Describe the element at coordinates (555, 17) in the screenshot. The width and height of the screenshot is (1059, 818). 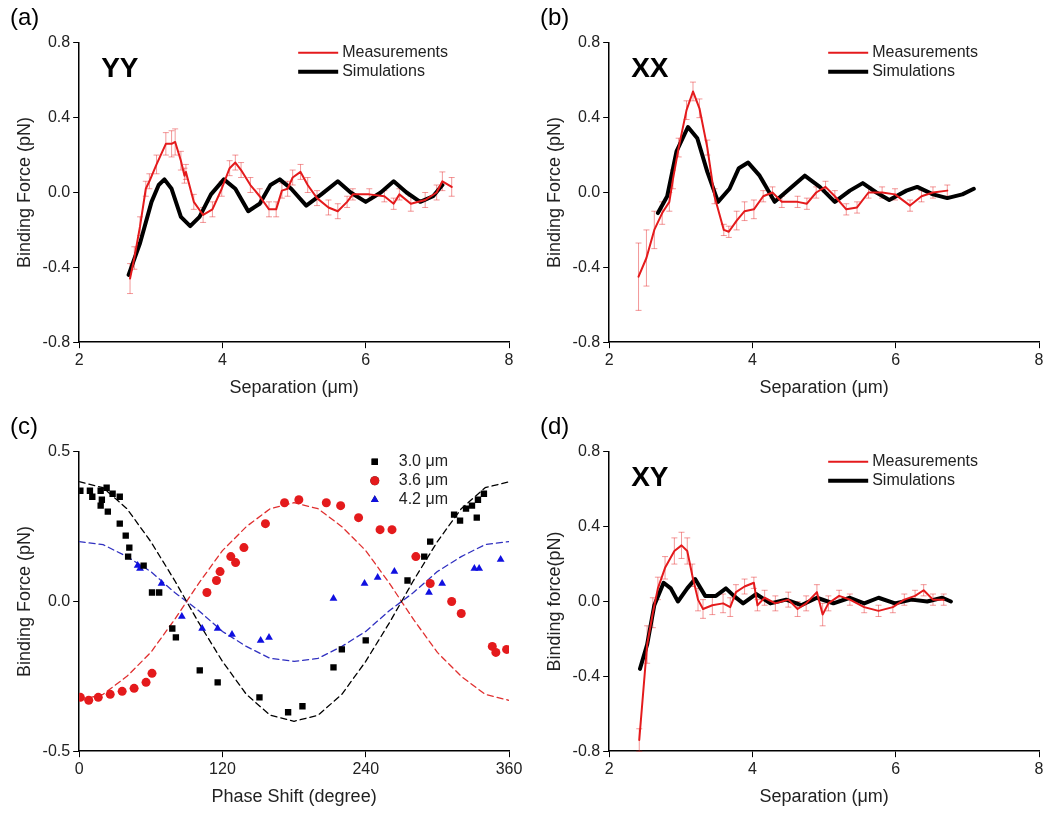
I see `chart-title: (b)` at that location.